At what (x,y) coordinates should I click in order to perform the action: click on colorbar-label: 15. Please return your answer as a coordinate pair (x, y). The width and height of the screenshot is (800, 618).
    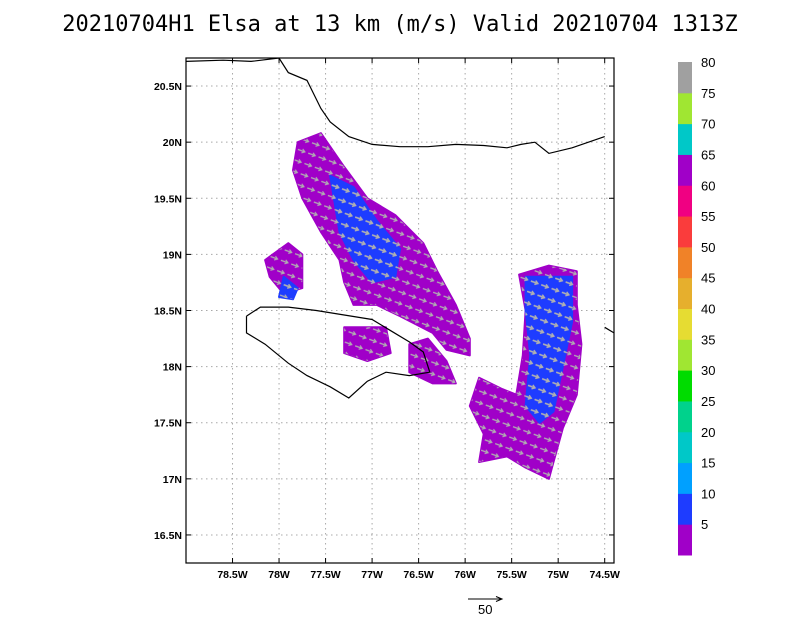
    Looking at the image, I should click on (708, 463).